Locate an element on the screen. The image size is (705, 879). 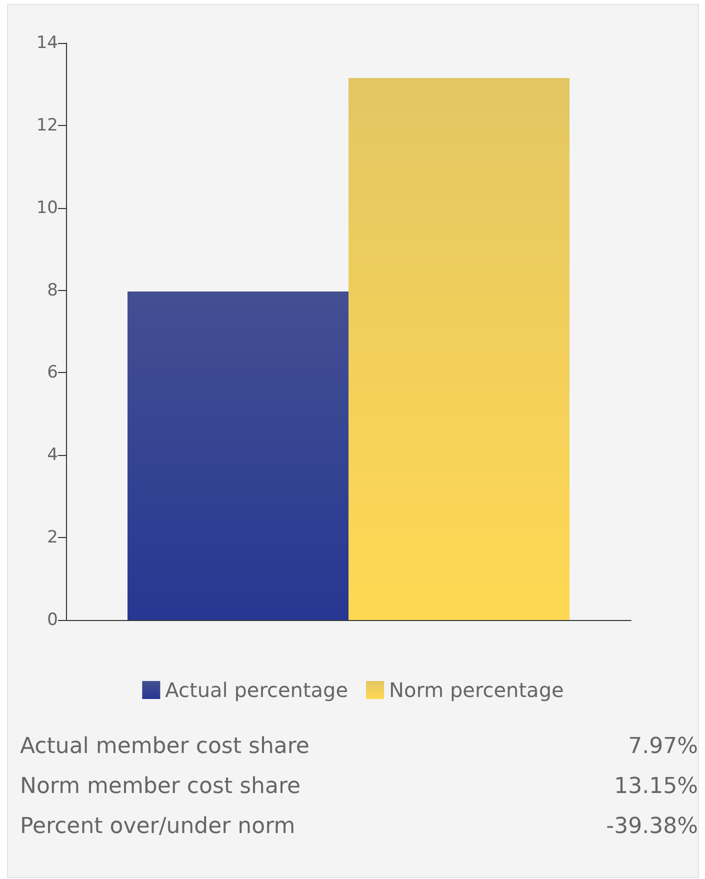
y-tick-label: 12 is located at coordinates (47, 125).